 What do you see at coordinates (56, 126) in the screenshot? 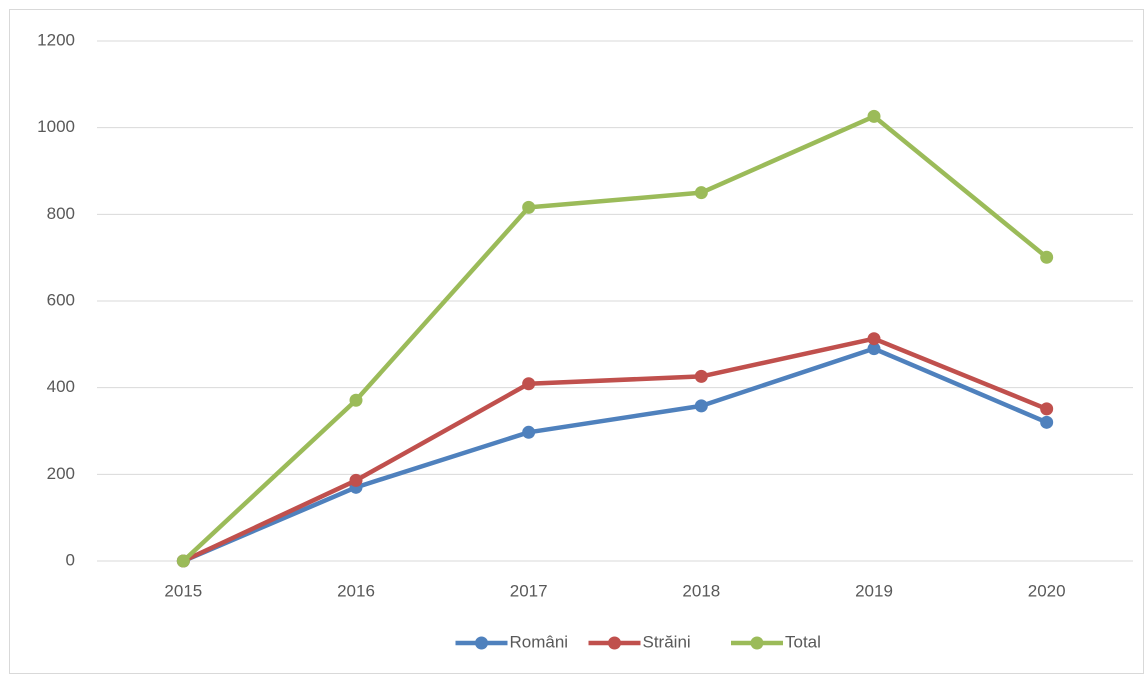
I see `y-tick-label: 1000` at bounding box center [56, 126].